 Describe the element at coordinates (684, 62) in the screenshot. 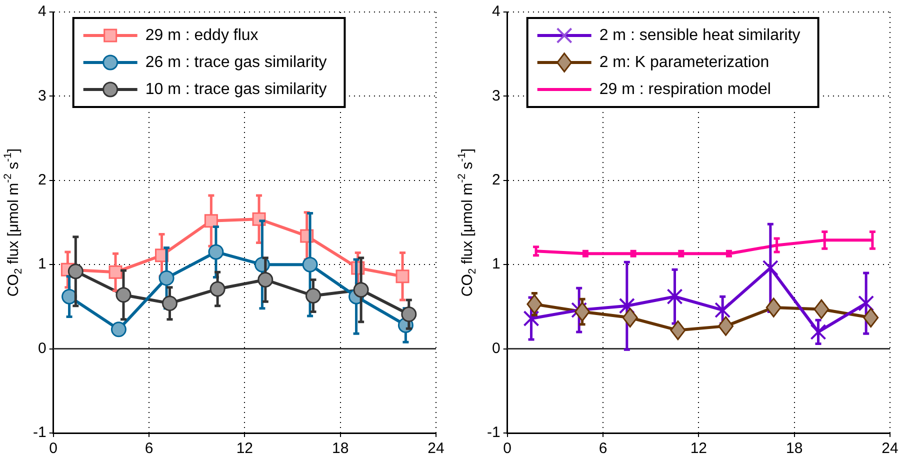

I see `legend-label: 2 m: K parameterization` at that location.